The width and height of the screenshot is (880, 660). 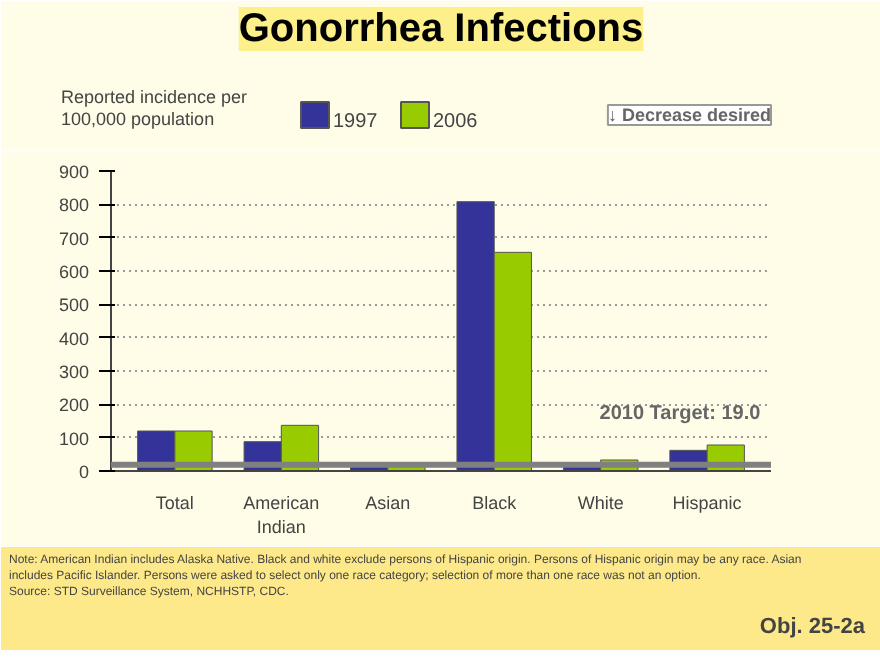 I want to click on y-tick-label: 500, so click(x=74, y=305).